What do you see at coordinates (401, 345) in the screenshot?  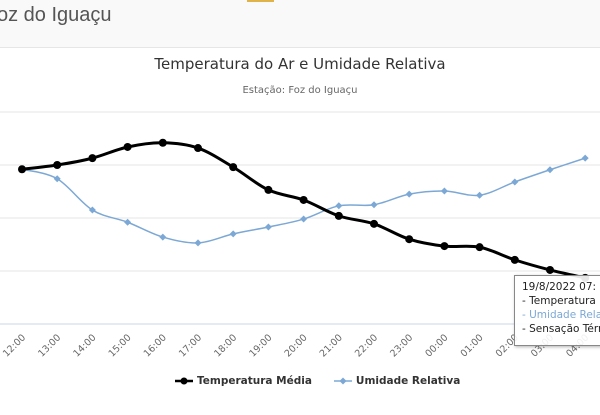 I see `x-tick-label: 23:00` at bounding box center [401, 345].